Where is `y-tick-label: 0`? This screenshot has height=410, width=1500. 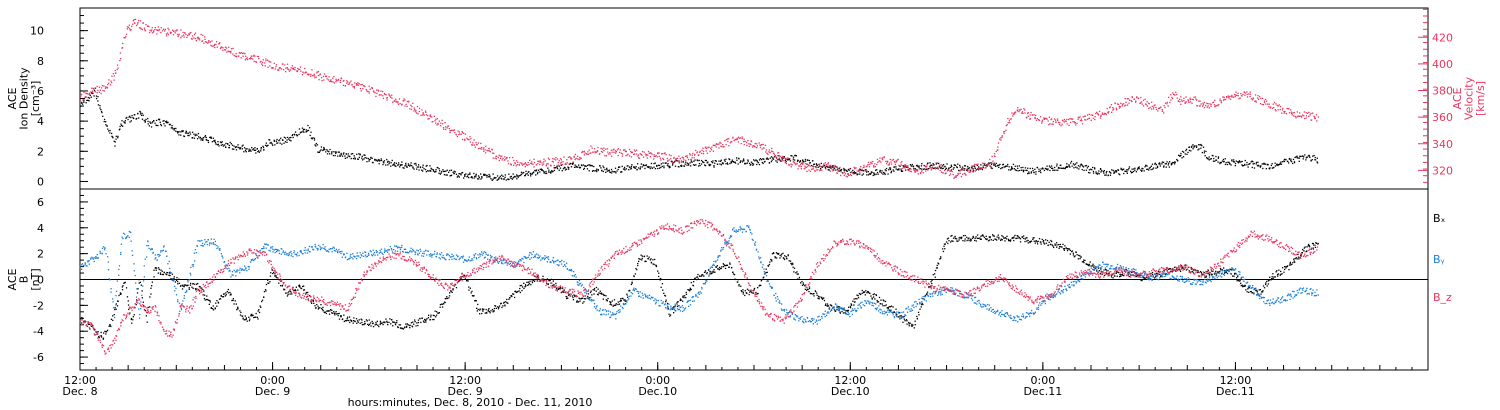 y-tick-label: 0 is located at coordinates (40, 280).